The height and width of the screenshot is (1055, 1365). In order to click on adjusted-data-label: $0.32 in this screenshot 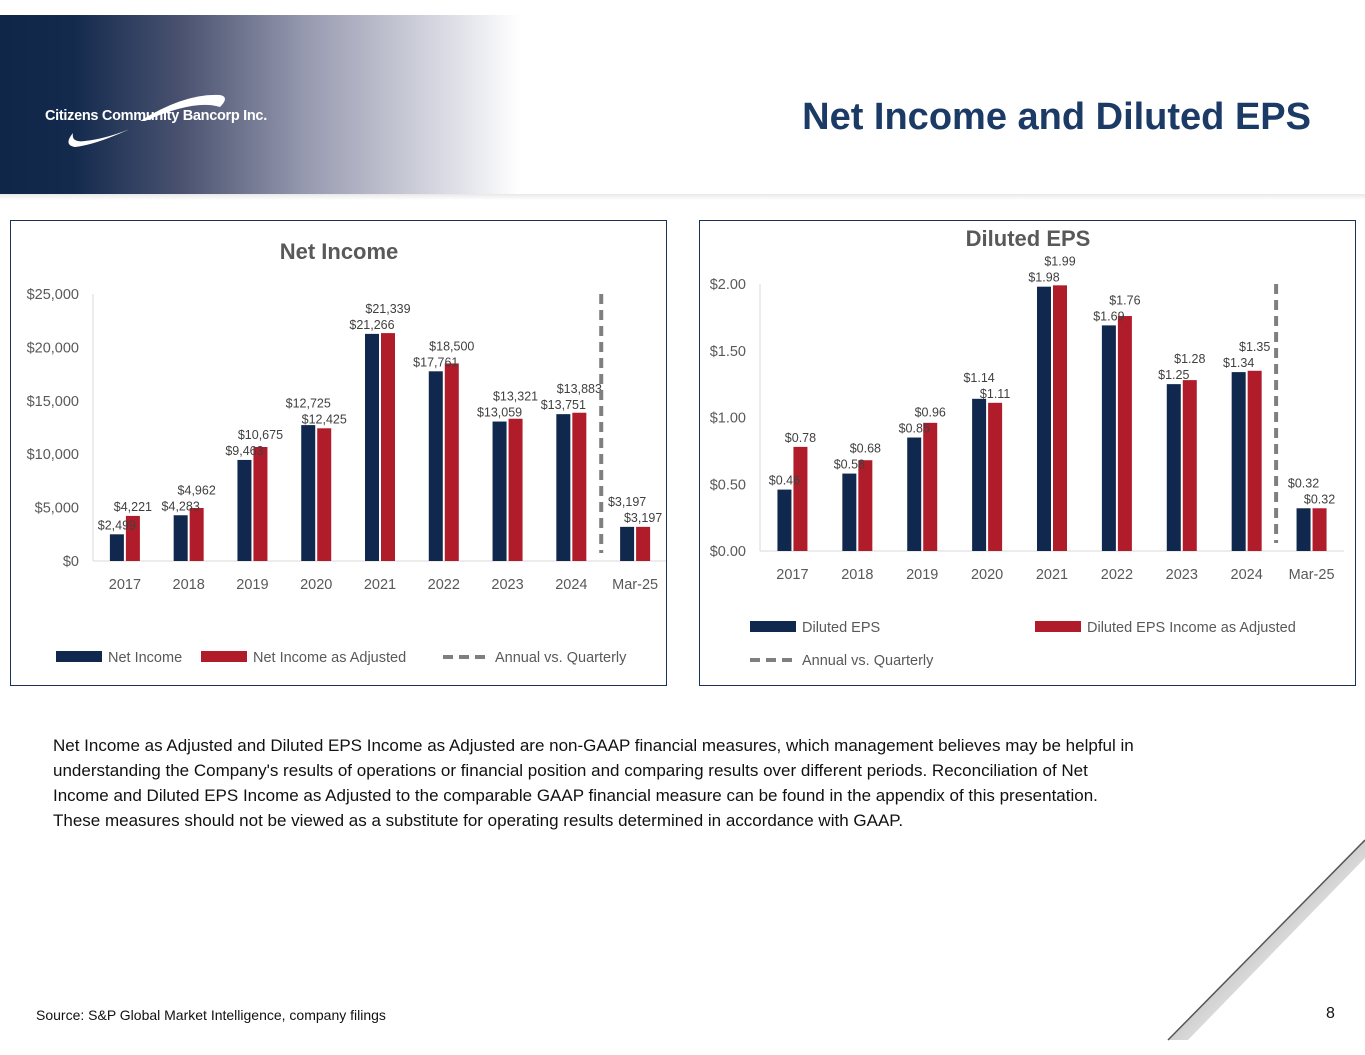, I will do `click(1319, 499)`.